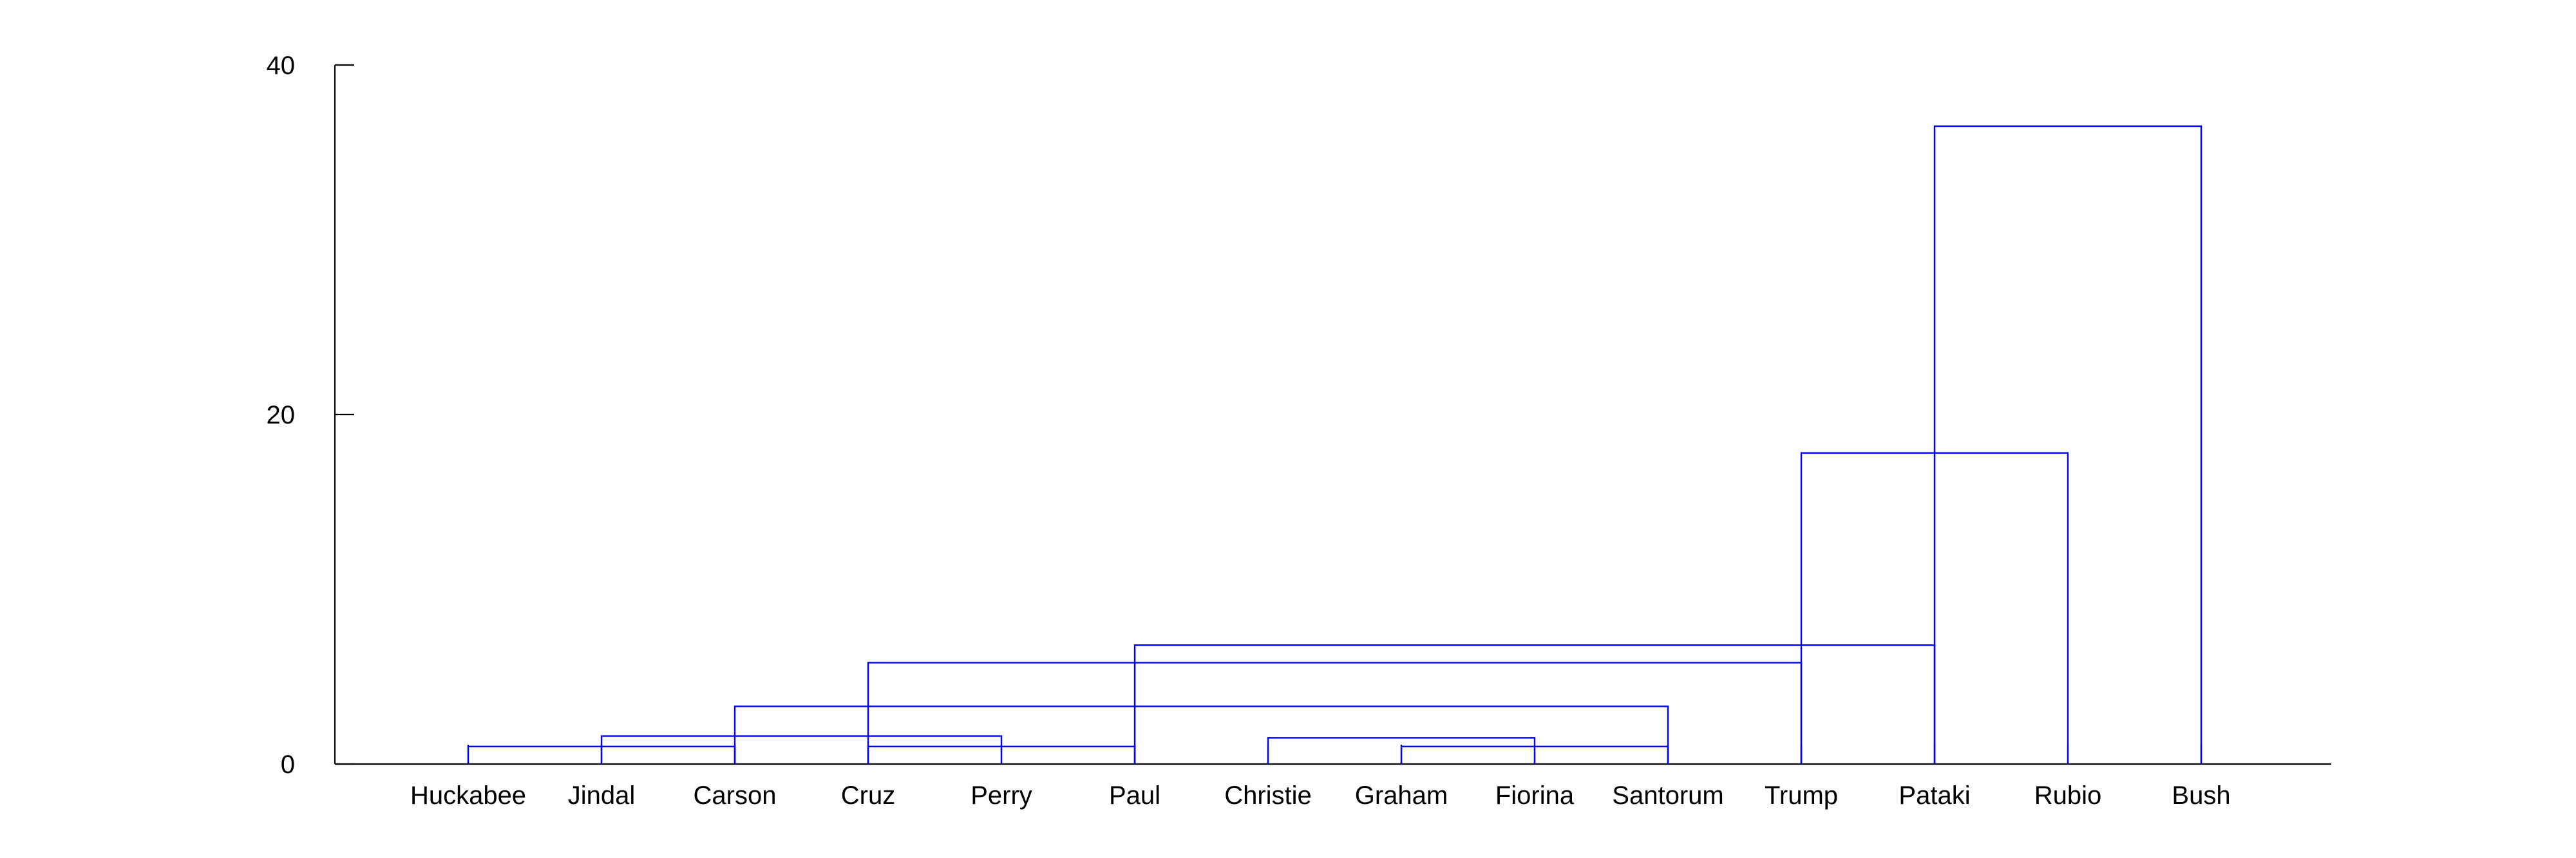 The width and height of the screenshot is (2576, 858). I want to click on y-ticks: 0 20 40, so click(310, 415).